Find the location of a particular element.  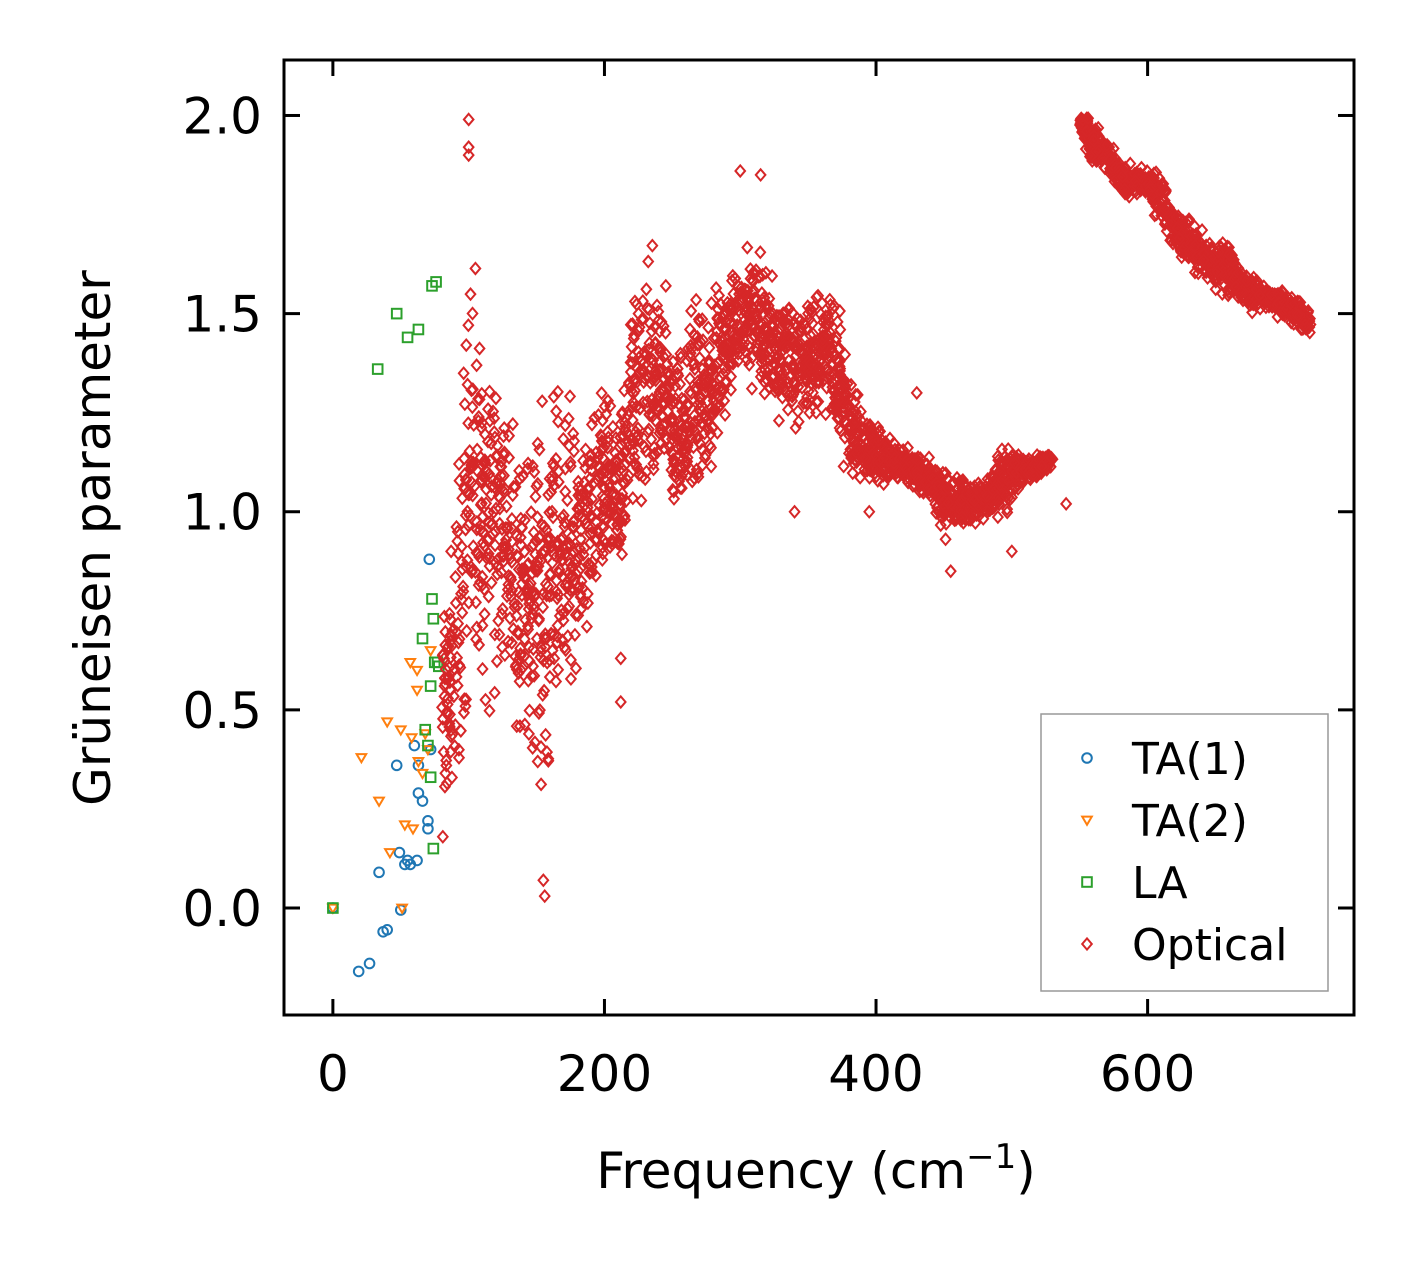

y-tick-label: 1.0 is located at coordinates (222, 513).